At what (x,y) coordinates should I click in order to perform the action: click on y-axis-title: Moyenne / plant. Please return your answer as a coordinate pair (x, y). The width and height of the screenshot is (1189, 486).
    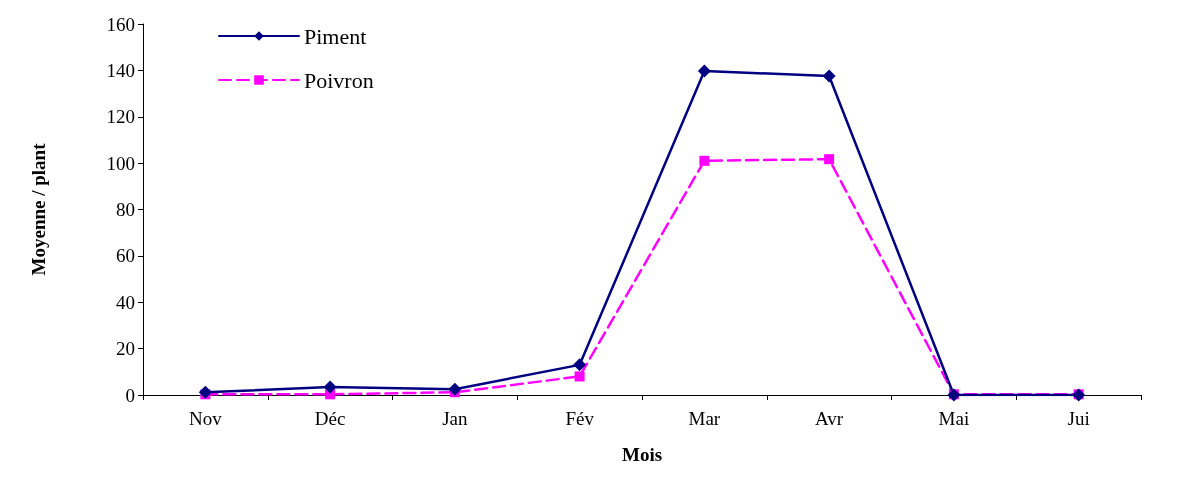
    Looking at the image, I should click on (38, 209).